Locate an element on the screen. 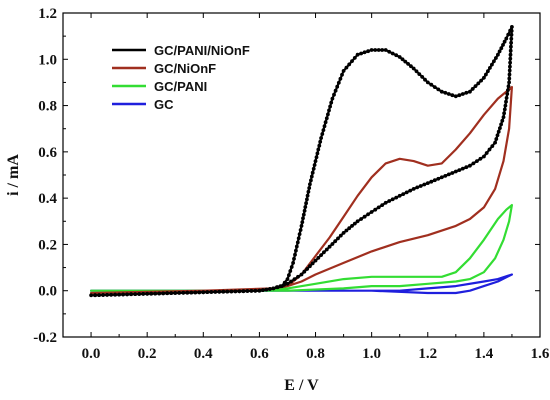  y-tick-label: 0.6 is located at coordinates (47, 153).